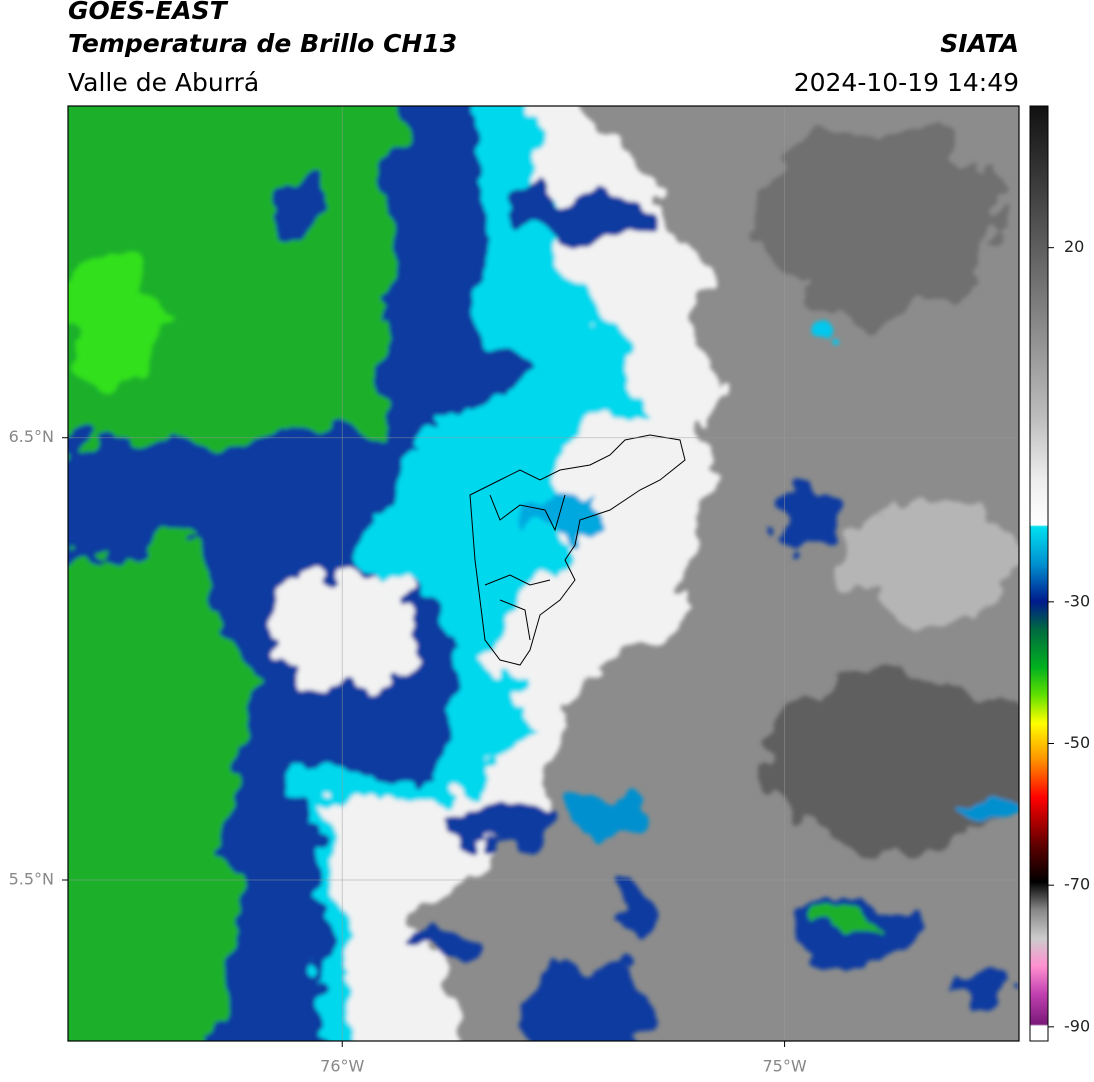  What do you see at coordinates (262, 43) in the screenshot?
I see `subtitle: Temperatura de Brillo CH13` at bounding box center [262, 43].